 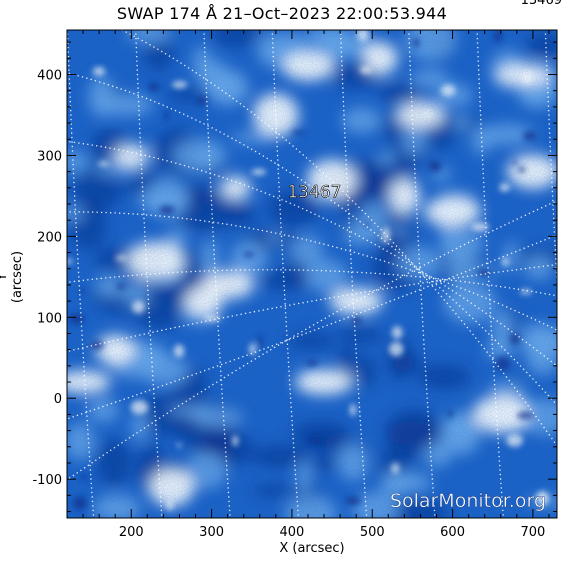 What do you see at coordinates (541, 4) in the screenshot?
I see `corner-region-label: 13469` at bounding box center [541, 4].